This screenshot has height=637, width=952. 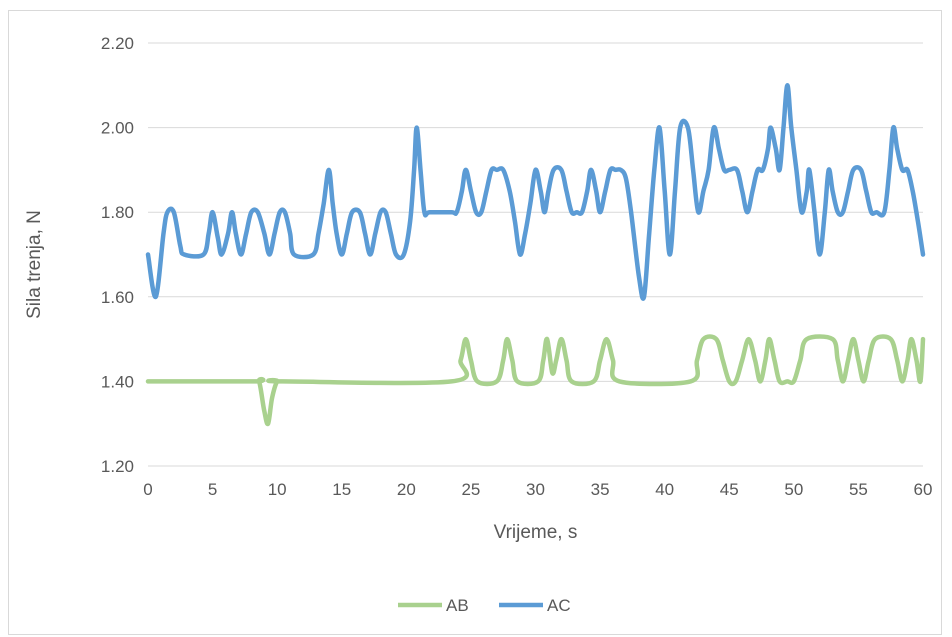 I want to click on x-tick-label: 0, so click(x=147, y=489).